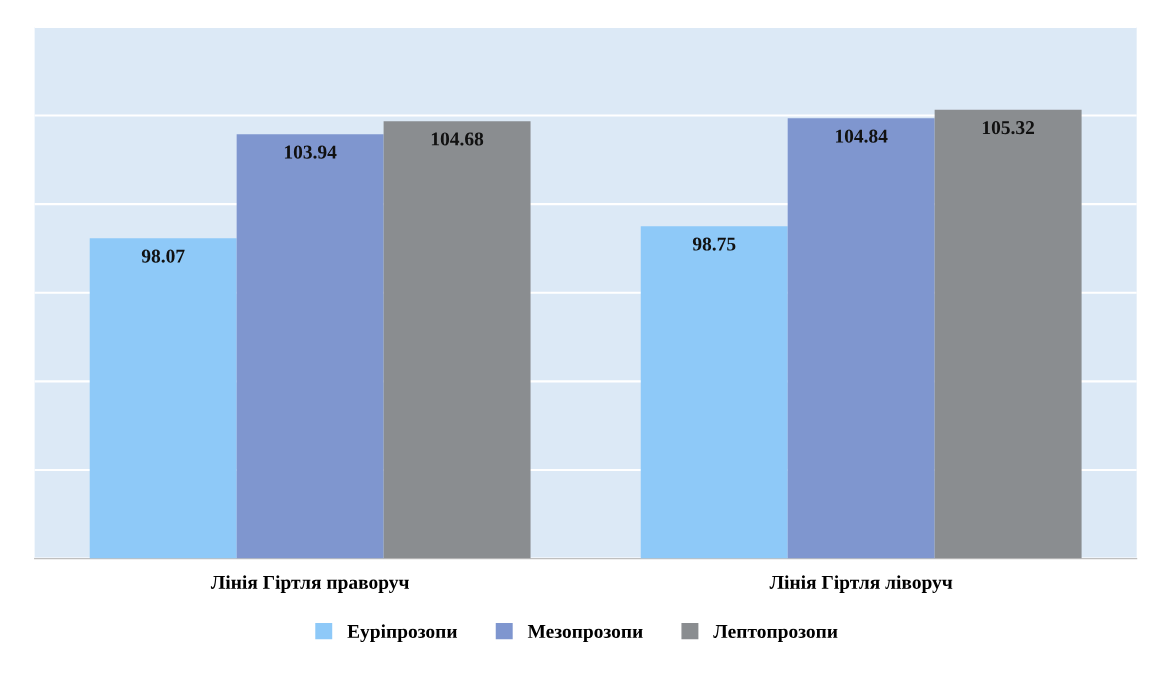  What do you see at coordinates (310, 152) in the screenshot?
I see `data-label: 103.94` at bounding box center [310, 152].